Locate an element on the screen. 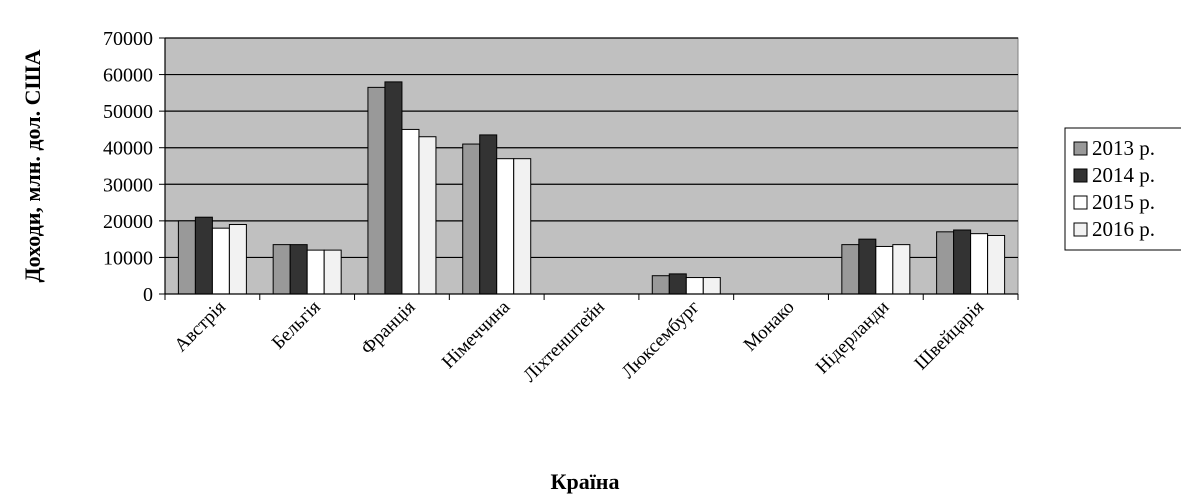  y-axis-title: Доходи, млн. дол. США is located at coordinates (32, 165).